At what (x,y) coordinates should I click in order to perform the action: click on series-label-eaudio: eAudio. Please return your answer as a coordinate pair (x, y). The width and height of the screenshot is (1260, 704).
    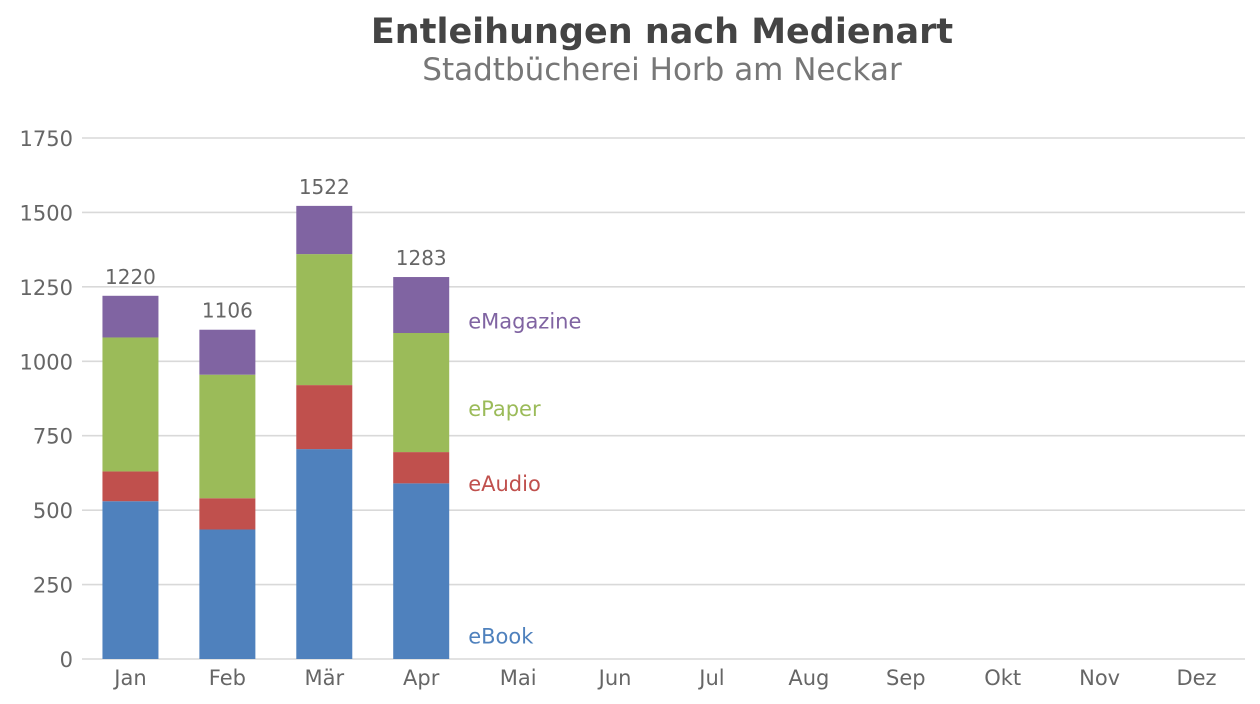
    Looking at the image, I should click on (504, 484).